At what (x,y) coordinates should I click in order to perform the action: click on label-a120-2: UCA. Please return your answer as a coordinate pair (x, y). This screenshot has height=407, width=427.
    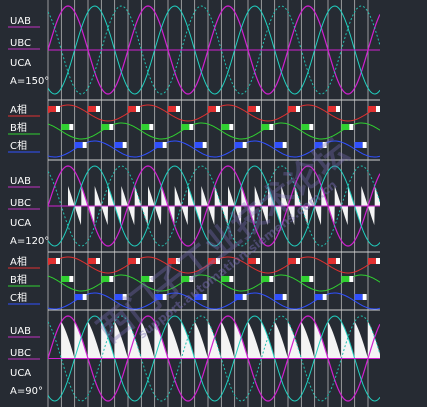
    Looking at the image, I should click on (20, 223).